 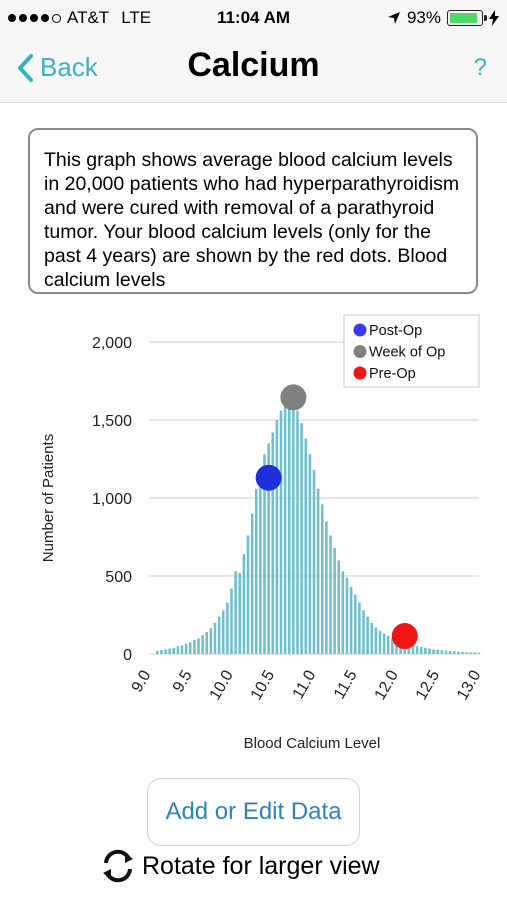 I want to click on carrier-info: AT&T LTE, so click(x=79, y=18).